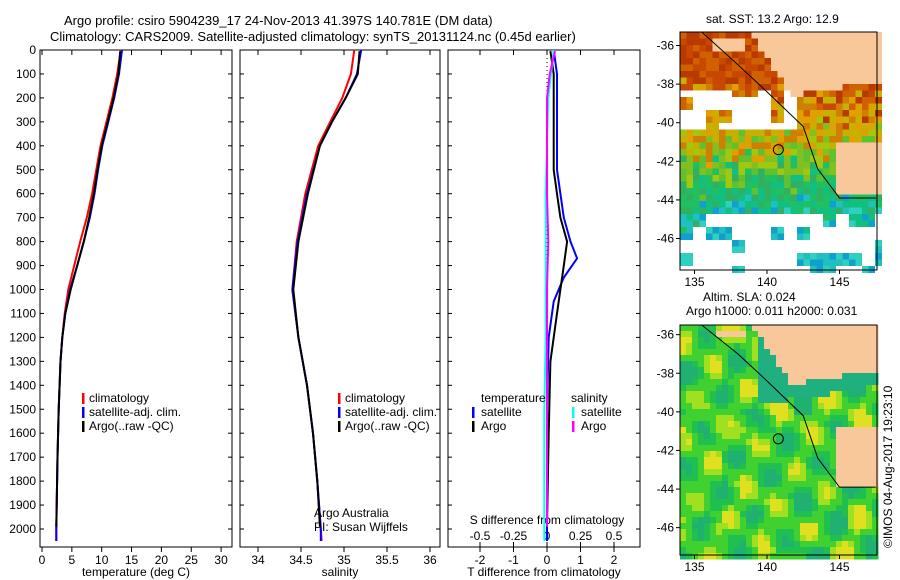 The image size is (900, 580). What do you see at coordinates (666, 84) in the screenshot?
I see `lat-tick-label: -38` at bounding box center [666, 84].